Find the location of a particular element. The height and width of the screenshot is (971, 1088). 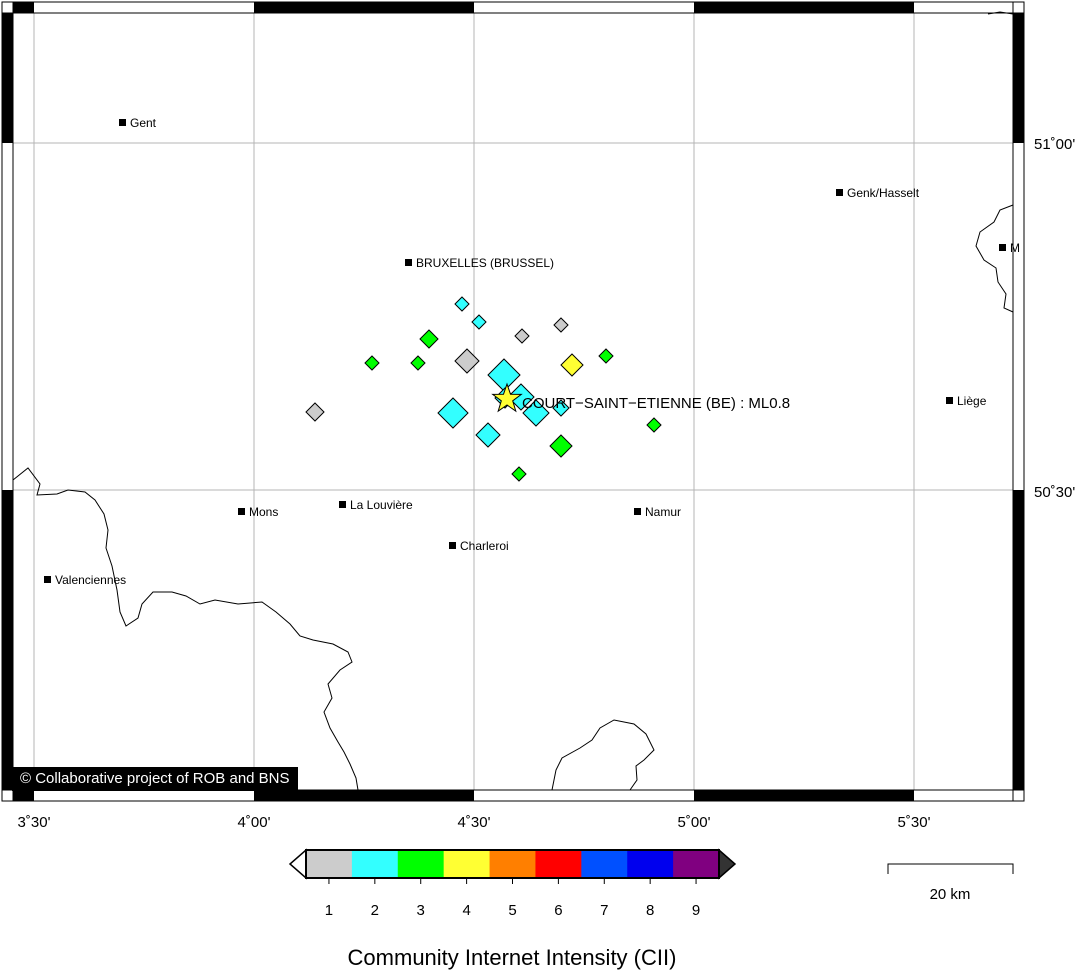

city: Mons is located at coordinates (258, 512).